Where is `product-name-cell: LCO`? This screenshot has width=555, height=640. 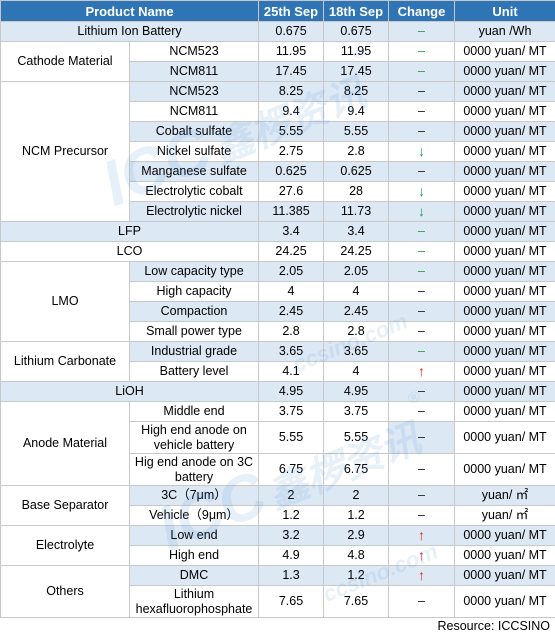
product-name-cell: LCO is located at coordinates (130, 251).